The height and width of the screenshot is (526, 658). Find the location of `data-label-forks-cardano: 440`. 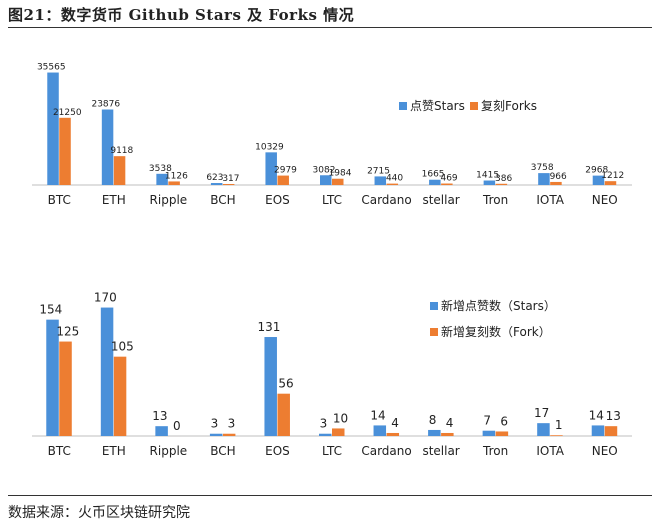

data-label-forks-cardano: 440 is located at coordinates (394, 179).